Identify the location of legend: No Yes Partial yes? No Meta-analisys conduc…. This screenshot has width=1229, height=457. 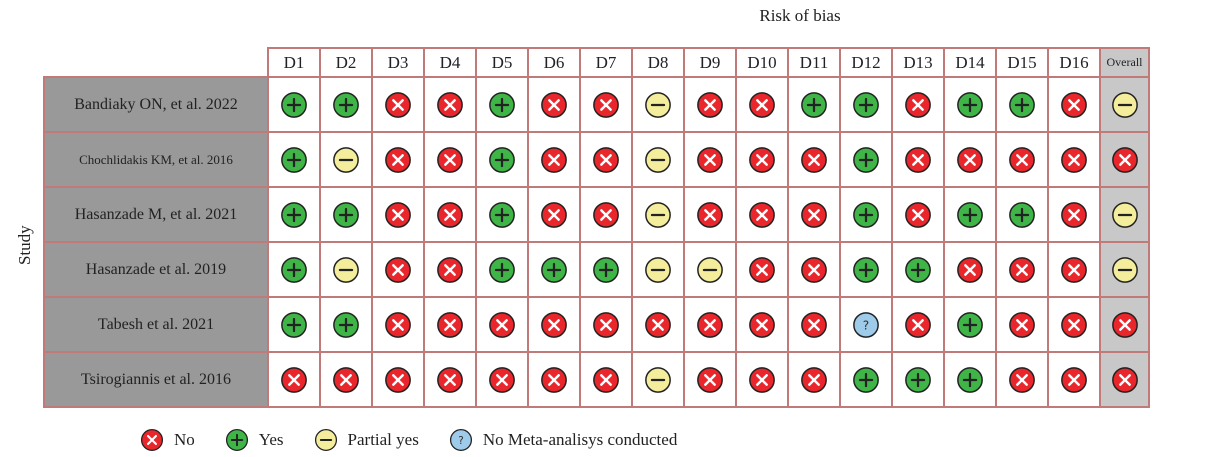
(423, 440).